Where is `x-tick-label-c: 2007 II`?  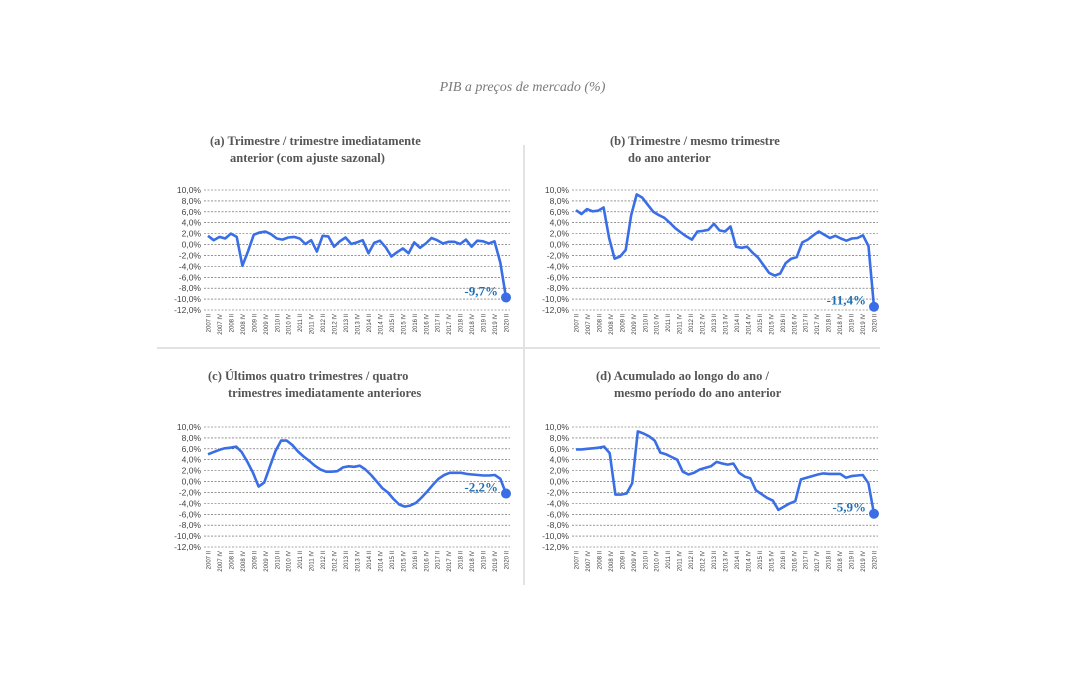 x-tick-label-c: 2007 II is located at coordinates (210, 560).